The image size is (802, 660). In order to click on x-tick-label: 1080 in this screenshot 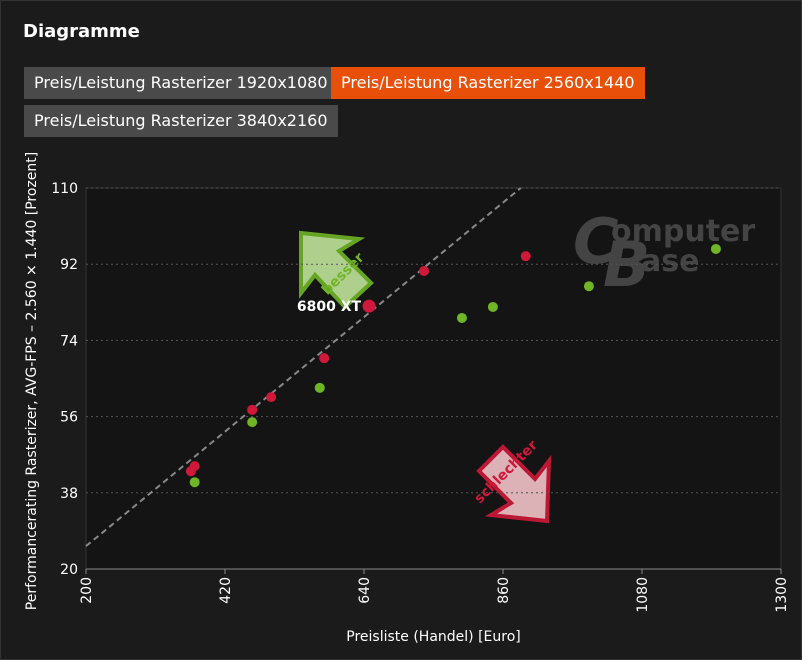, I will do `click(643, 595)`.